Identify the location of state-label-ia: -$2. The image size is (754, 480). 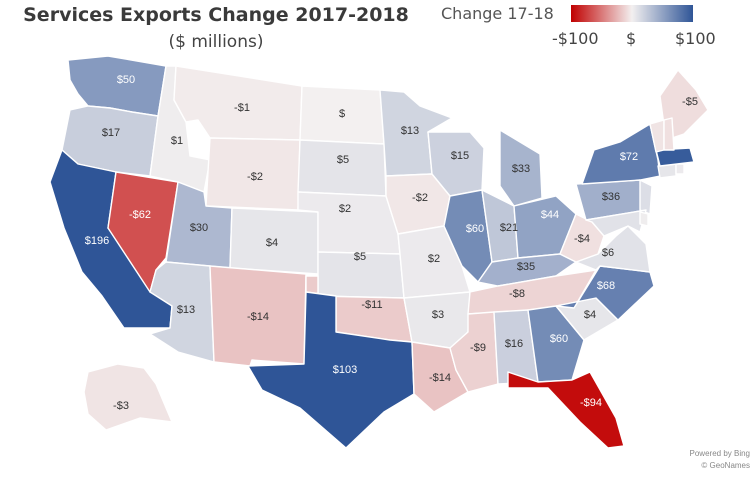
(420, 198).